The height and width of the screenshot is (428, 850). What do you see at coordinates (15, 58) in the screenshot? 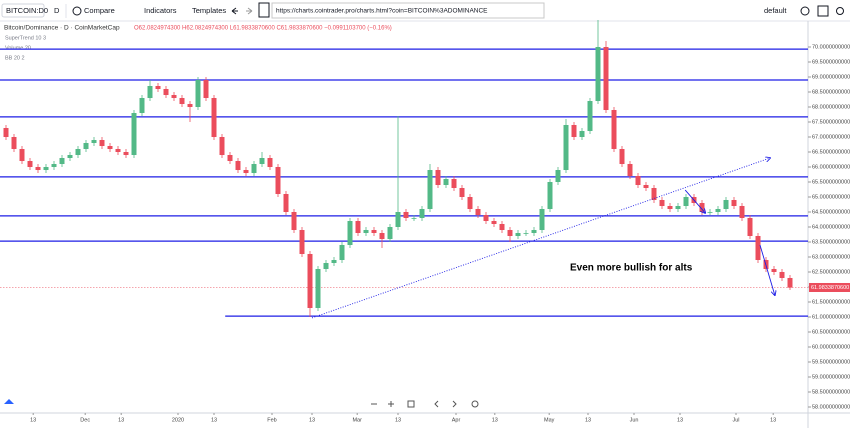
I see `study-label: BB 20 2` at bounding box center [15, 58].